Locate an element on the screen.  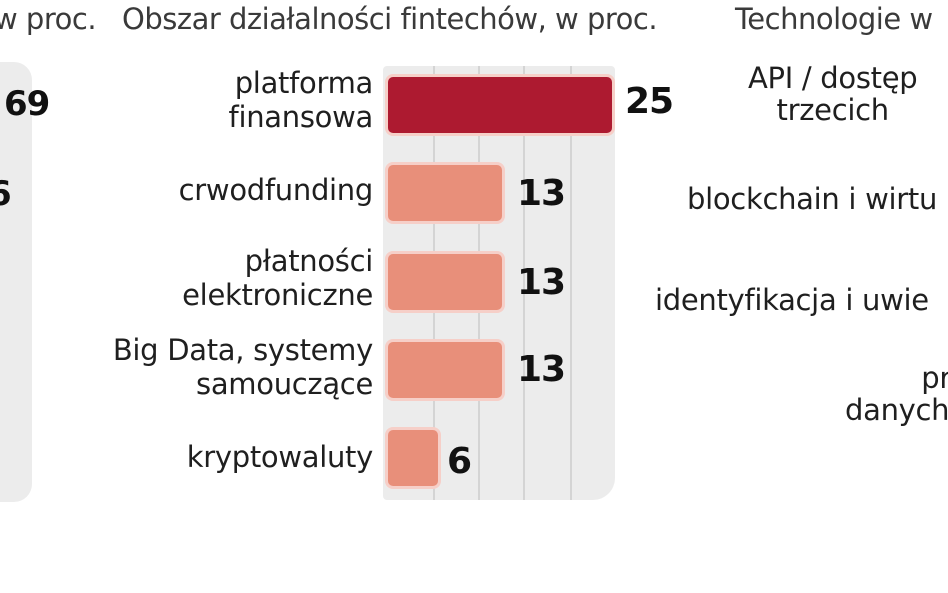
bar-label-platnosci-elektroniczne: płatności elektroniczne is located at coordinates (277, 278).